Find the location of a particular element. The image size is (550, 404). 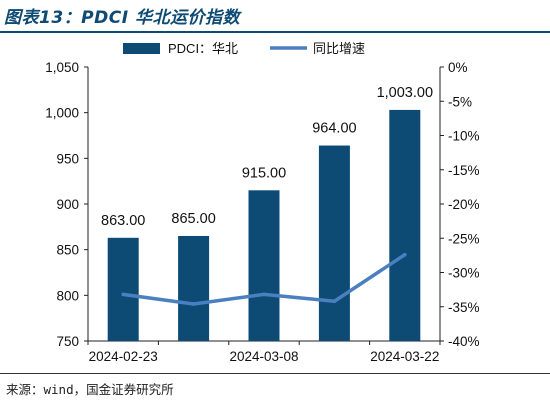

y-right-tick-label: -30% is located at coordinates (464, 273).